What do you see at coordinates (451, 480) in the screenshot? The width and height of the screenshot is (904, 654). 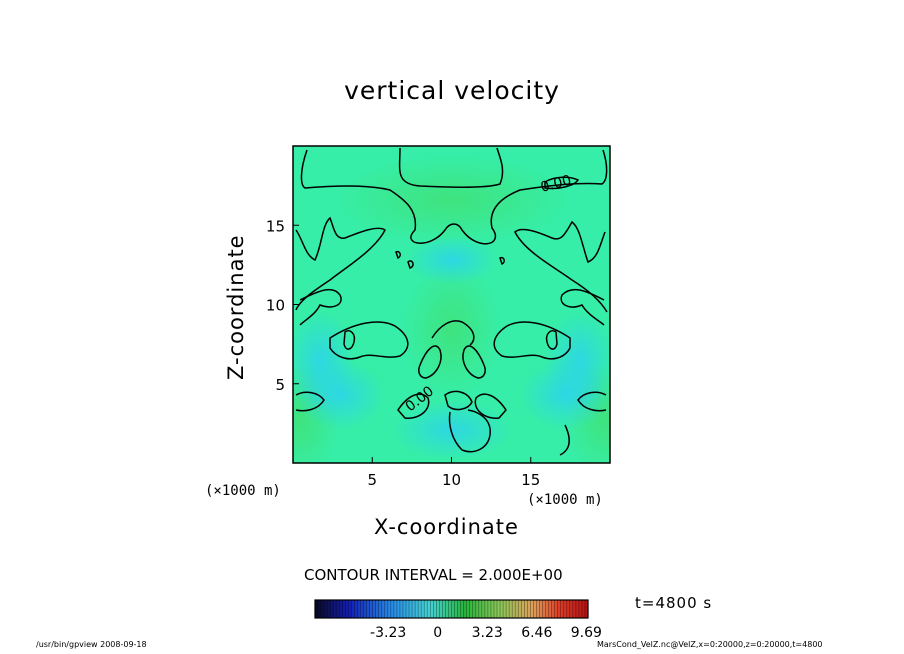 I see `x-tick-label: 10` at bounding box center [451, 480].